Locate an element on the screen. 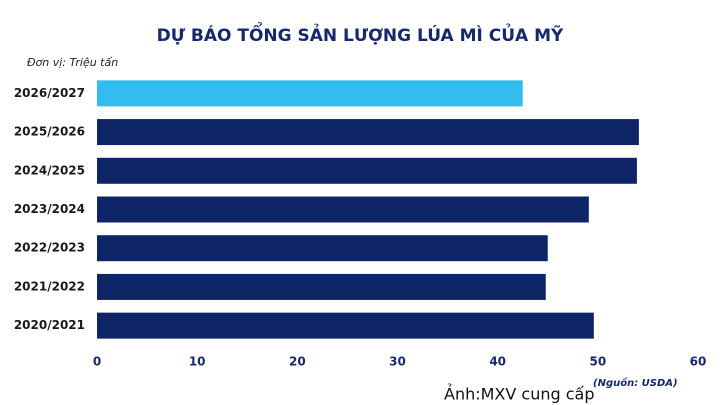 The width and height of the screenshot is (720, 405). y-tick-label: 2024/2025 is located at coordinates (49, 170).